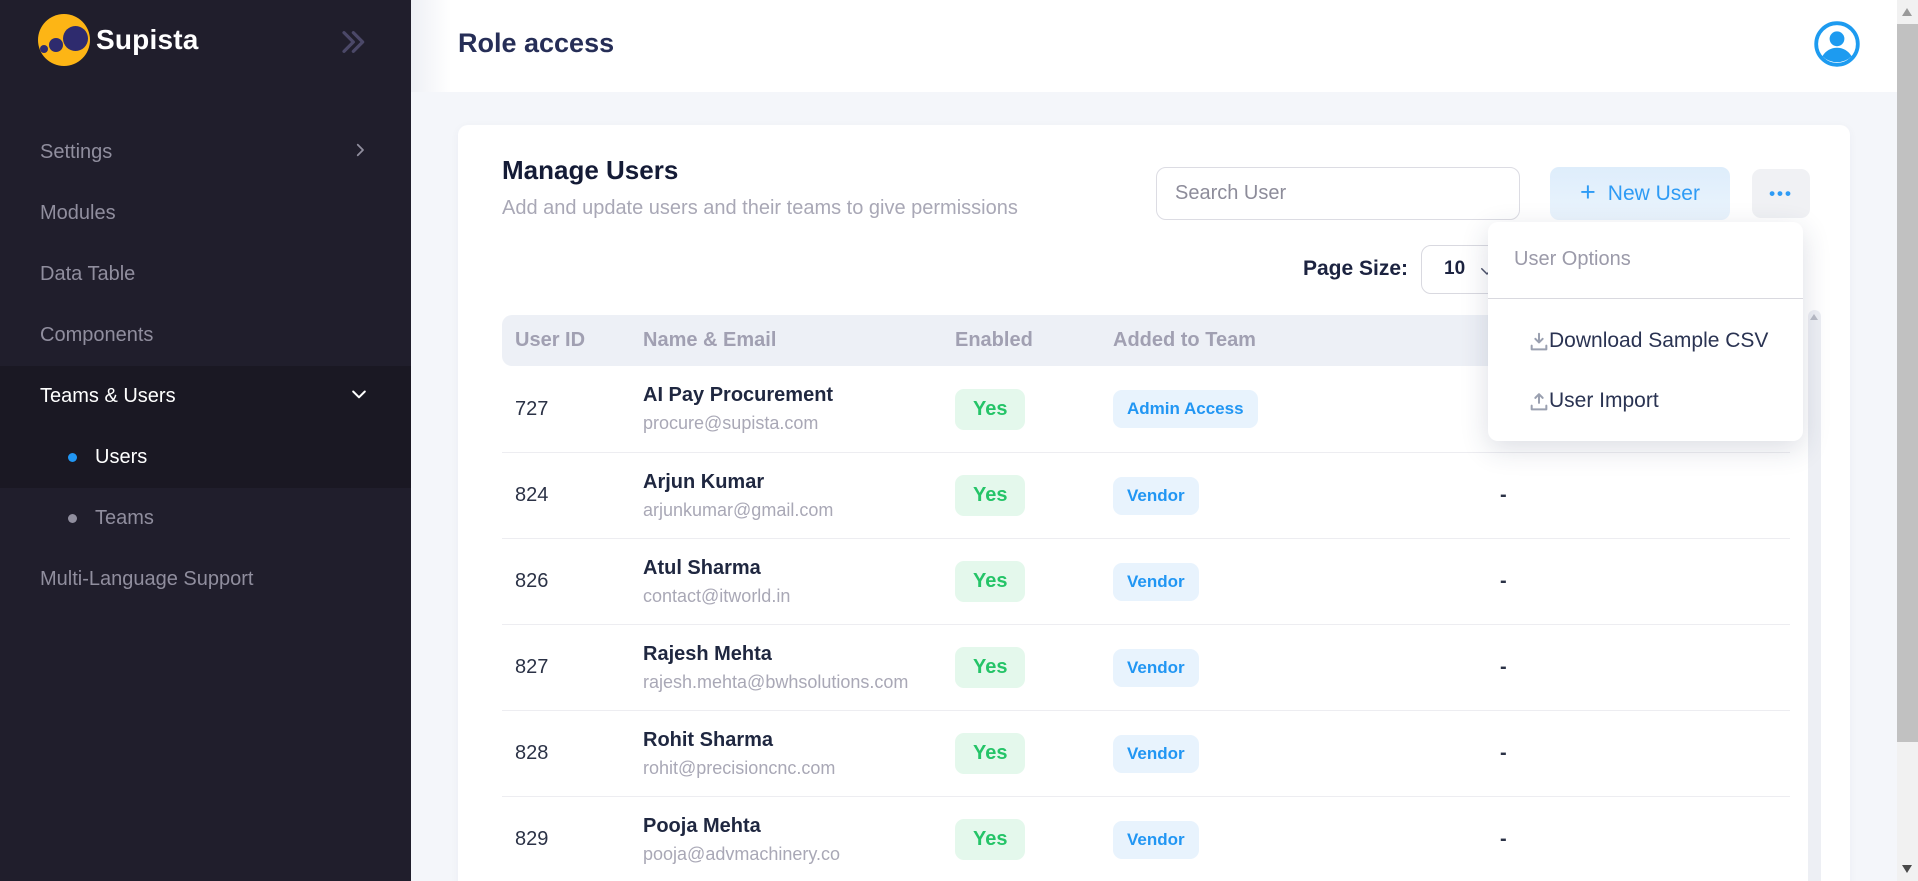 The image size is (1918, 881). Describe the element at coordinates (1604, 400) in the screenshot. I see `menu-item-label: User Import` at that location.